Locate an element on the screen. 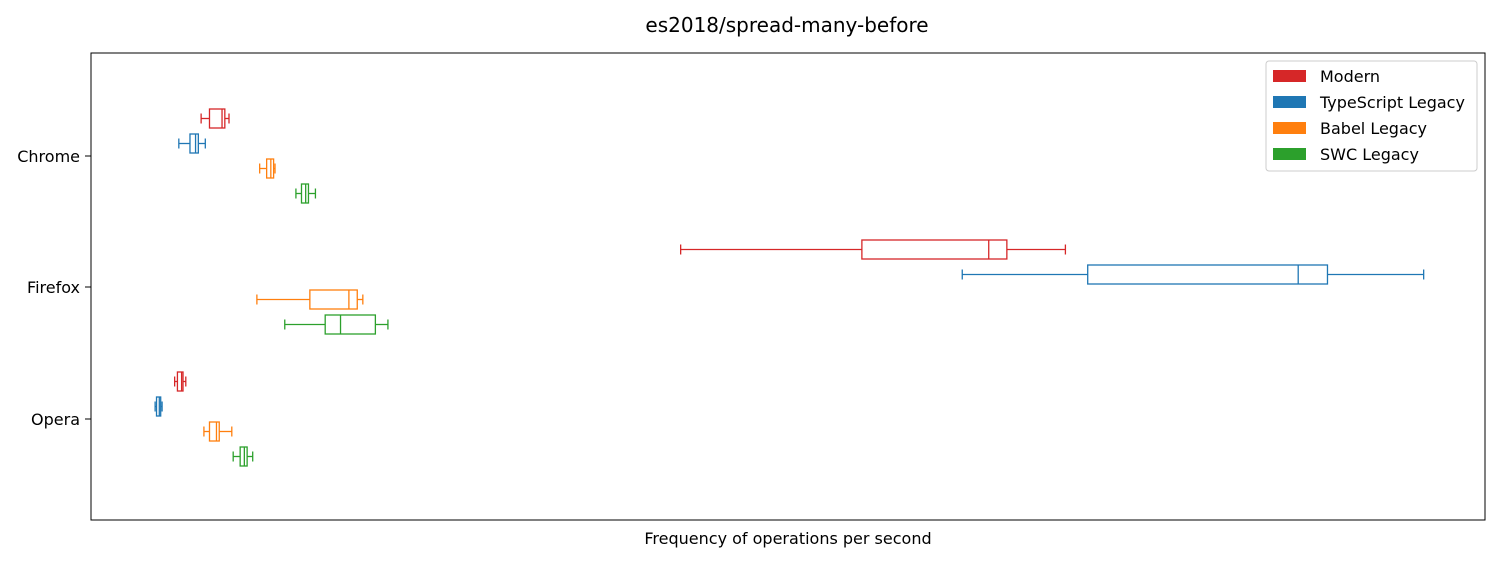 The width and height of the screenshot is (1500, 562). y-tick-label-opera: Opera is located at coordinates (55, 419).